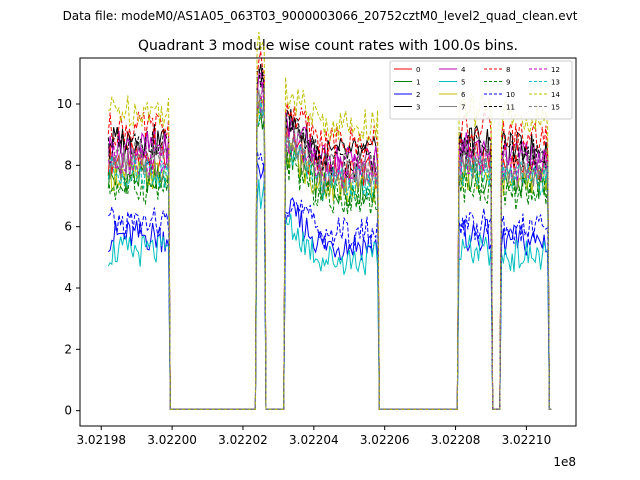 The height and width of the screenshot is (480, 640). What do you see at coordinates (463, 70) in the screenshot?
I see `legend-label: 4` at bounding box center [463, 70].